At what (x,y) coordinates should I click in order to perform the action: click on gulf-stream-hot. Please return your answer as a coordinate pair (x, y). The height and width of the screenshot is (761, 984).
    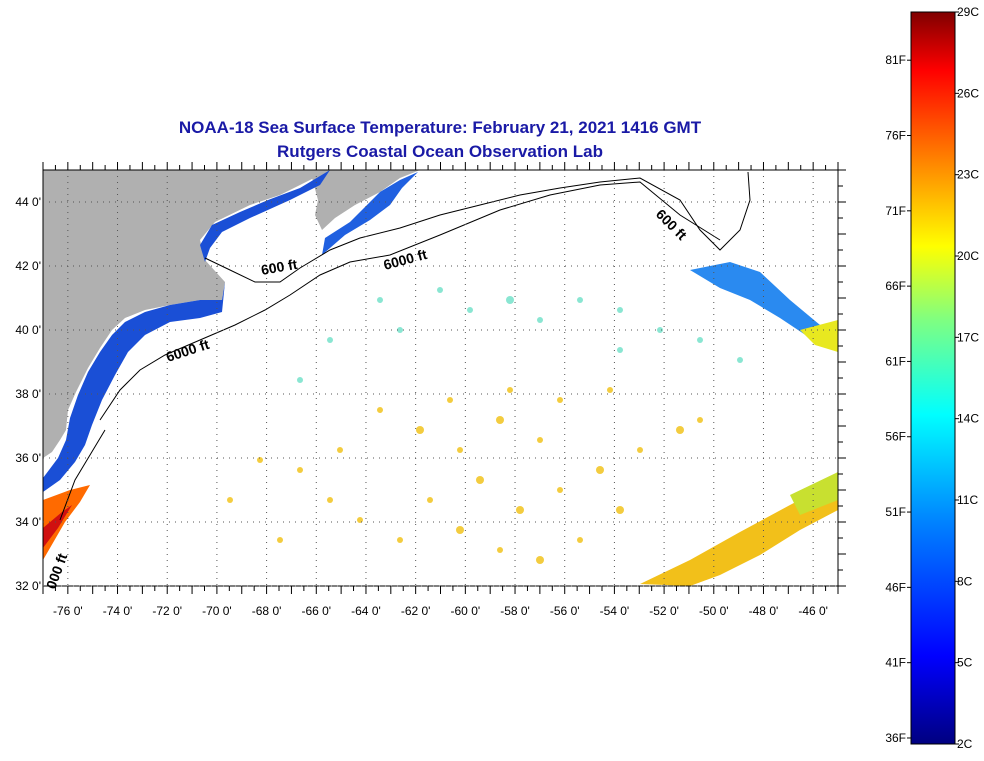
    Looking at the image, I should click on (57, 526).